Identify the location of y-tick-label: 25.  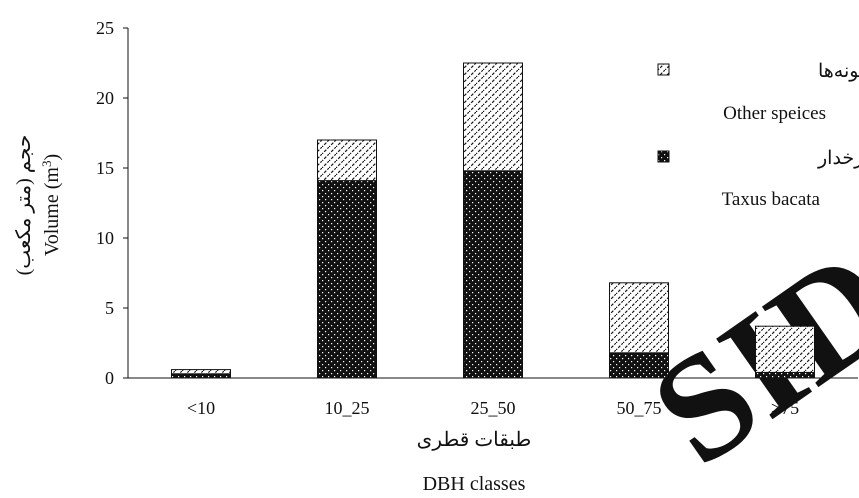
(105, 28).